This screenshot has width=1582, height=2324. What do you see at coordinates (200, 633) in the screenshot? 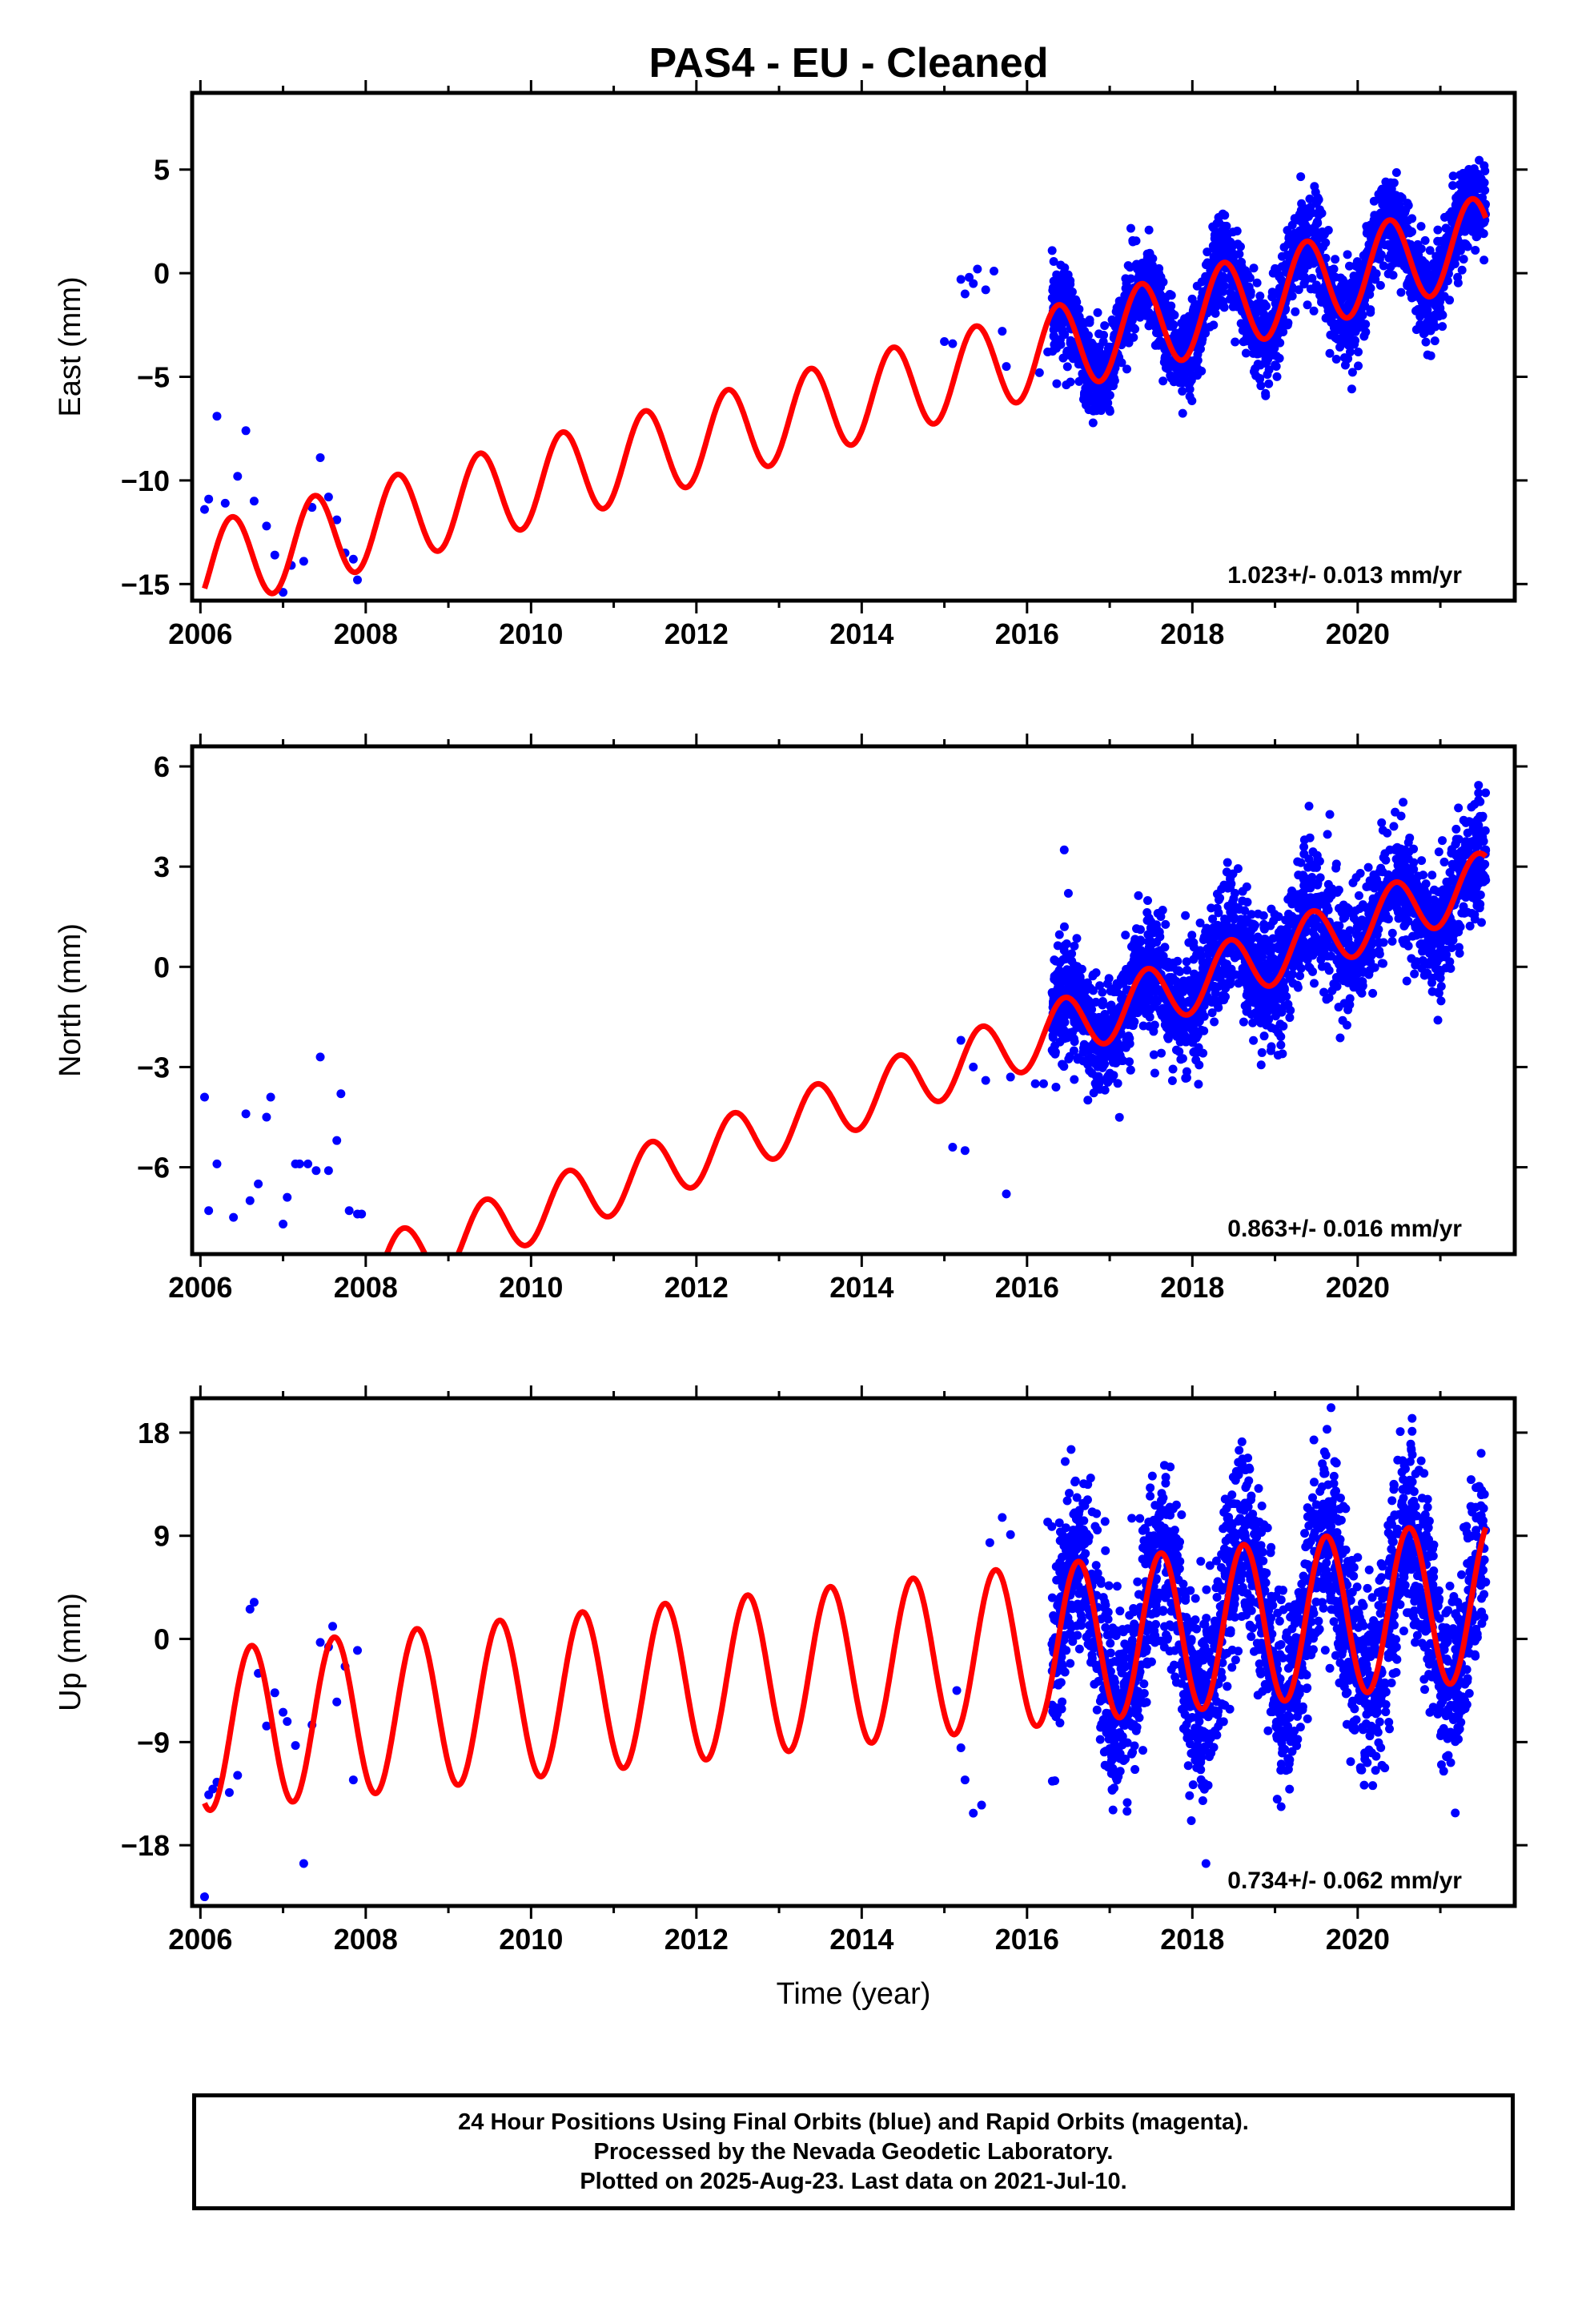
I see `x-tick-label: 2006` at bounding box center [200, 633].